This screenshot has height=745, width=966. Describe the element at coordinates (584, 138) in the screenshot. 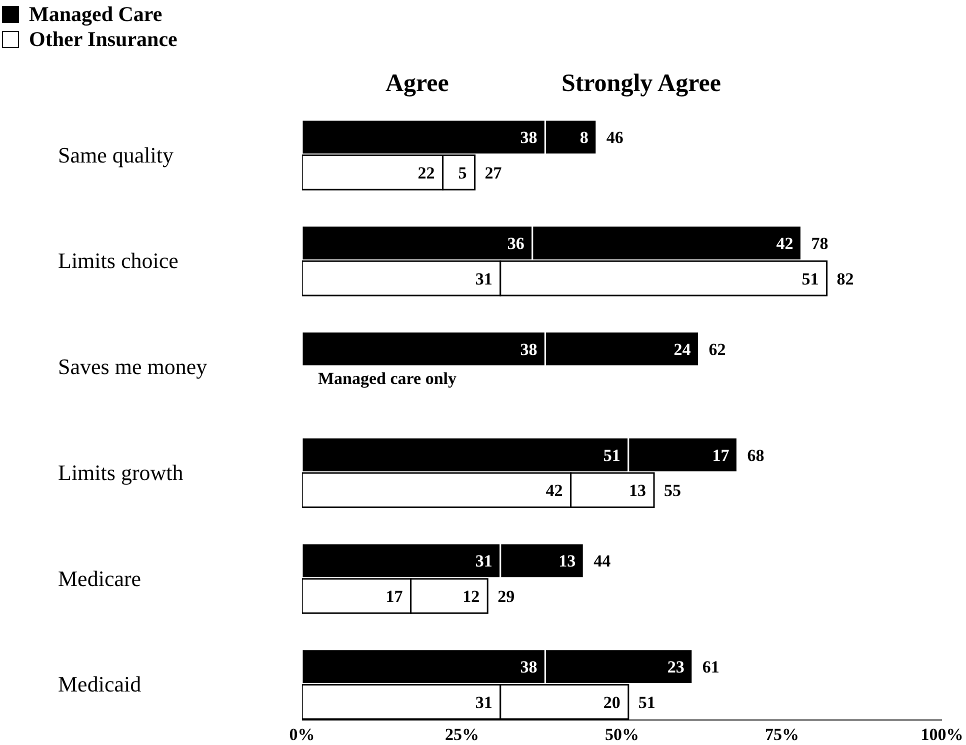

I see `data-label: 8` at that location.